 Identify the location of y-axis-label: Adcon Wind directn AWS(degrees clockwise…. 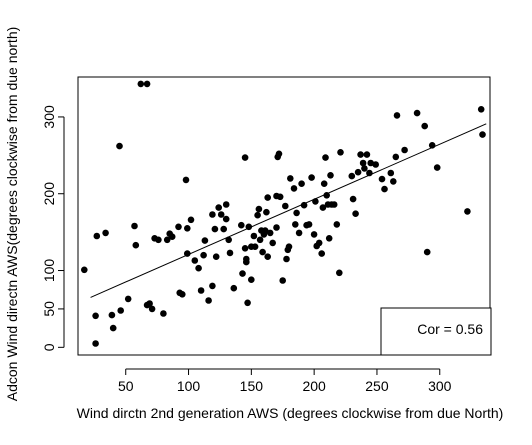
(12, 214).